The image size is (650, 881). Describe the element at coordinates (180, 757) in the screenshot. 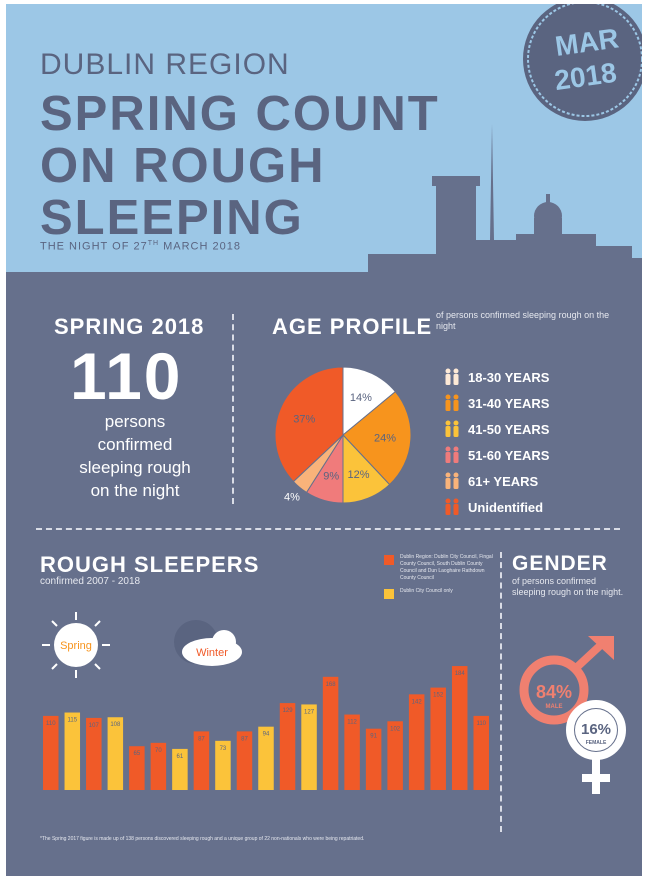

I see `bar-value-label: 61` at that location.